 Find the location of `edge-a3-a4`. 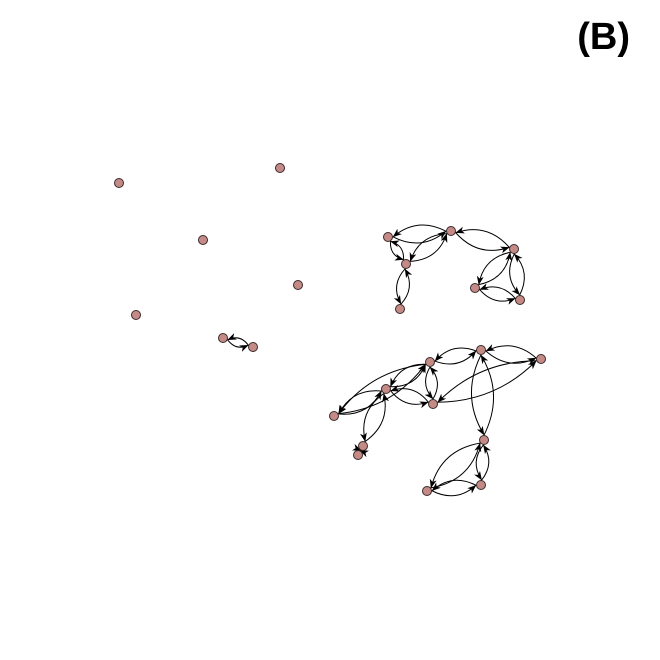

edge-a3-a4 is located at coordinates (399, 286).